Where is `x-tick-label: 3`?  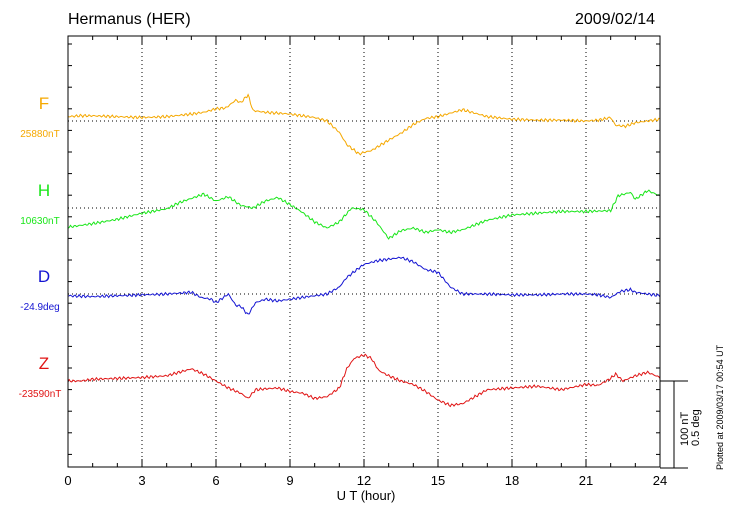 x-tick-label: 3 is located at coordinates (141, 480).